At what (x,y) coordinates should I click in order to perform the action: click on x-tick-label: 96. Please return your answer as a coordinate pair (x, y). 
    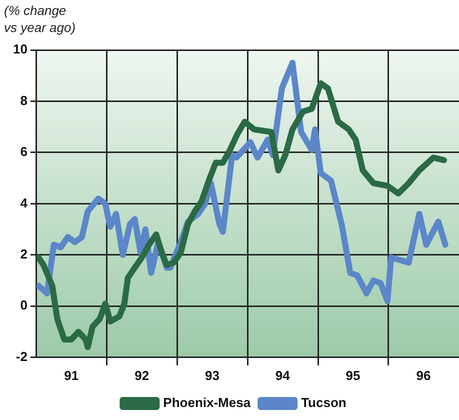
    Looking at the image, I should click on (423, 375).